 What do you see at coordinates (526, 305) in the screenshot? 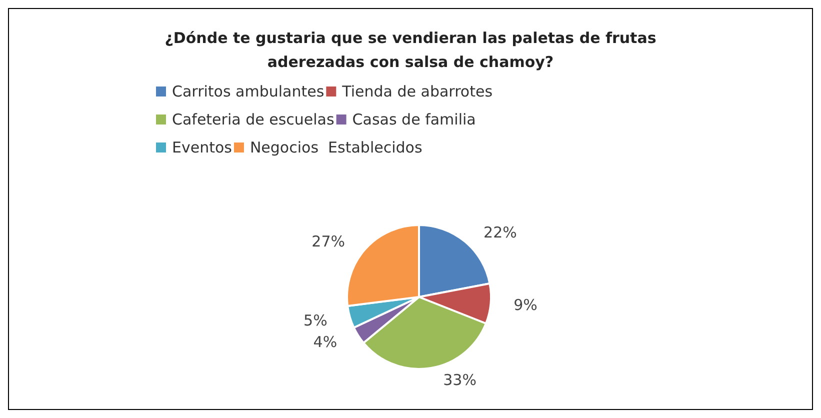
I see `data-label: 9%` at bounding box center [526, 305].